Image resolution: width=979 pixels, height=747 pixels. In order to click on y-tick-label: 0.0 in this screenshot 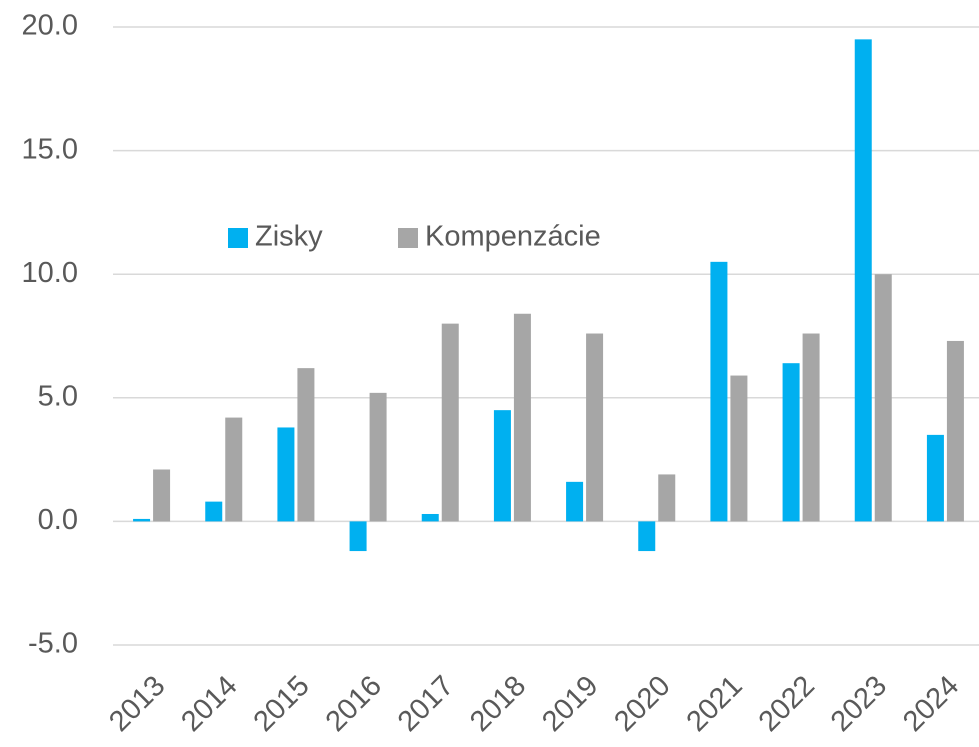, I will do `click(58, 520)`.